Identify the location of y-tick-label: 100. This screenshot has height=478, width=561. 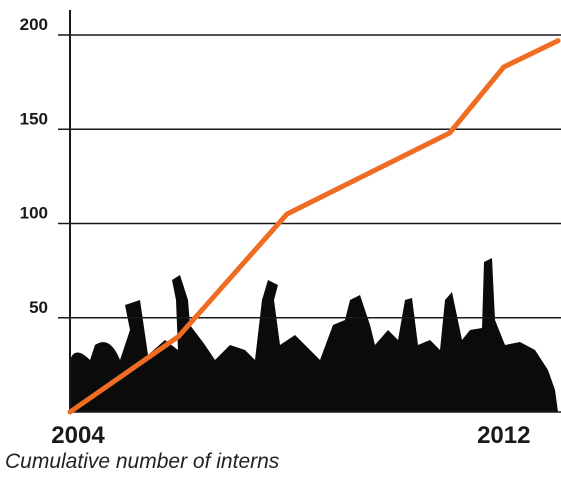
(34, 213).